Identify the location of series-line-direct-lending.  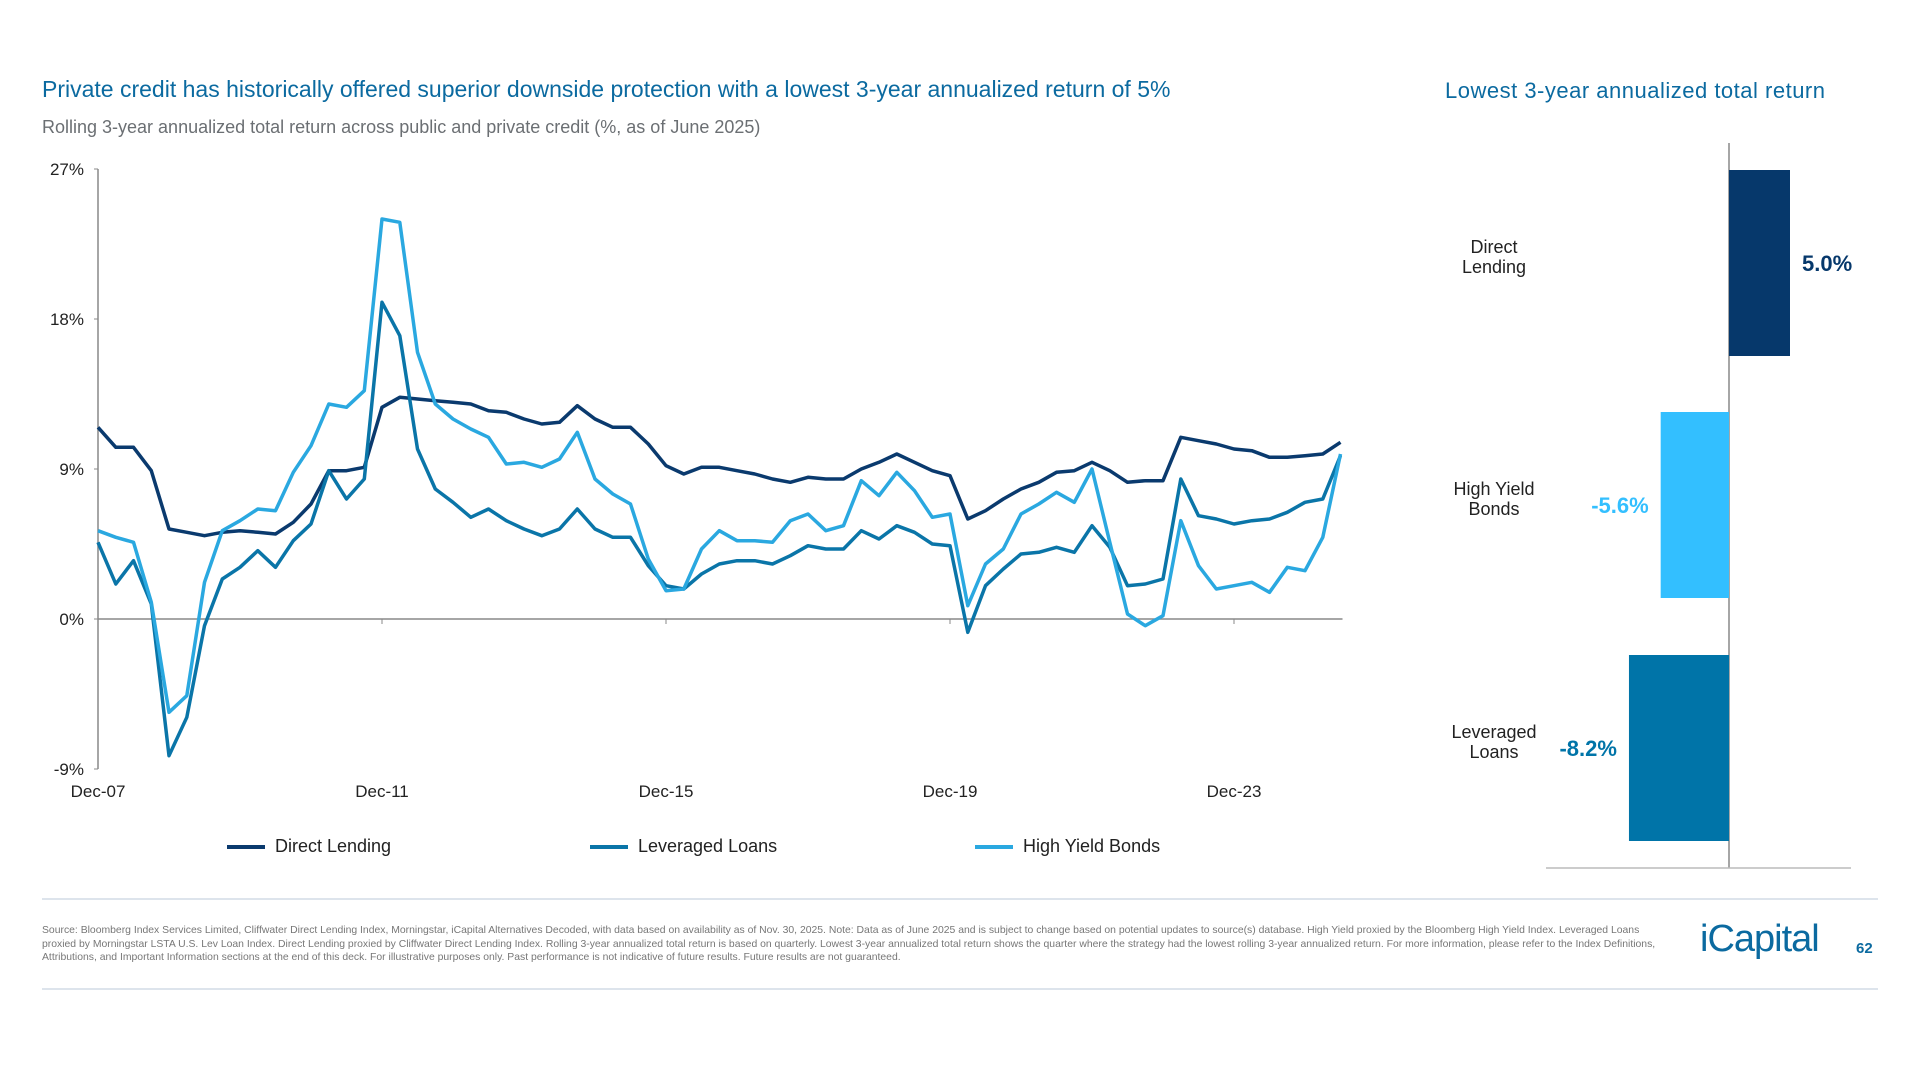
(719, 466).